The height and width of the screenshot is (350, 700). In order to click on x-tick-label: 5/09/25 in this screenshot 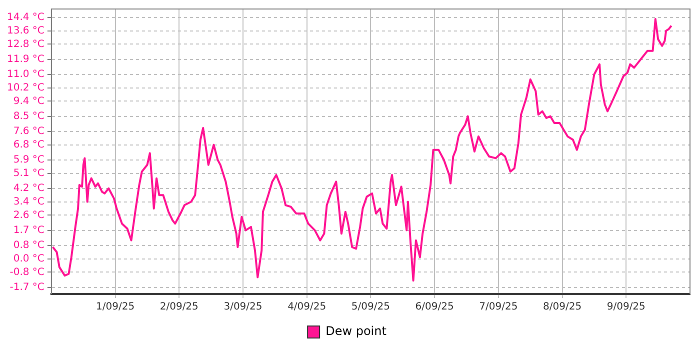, I will do `click(370, 307)`.